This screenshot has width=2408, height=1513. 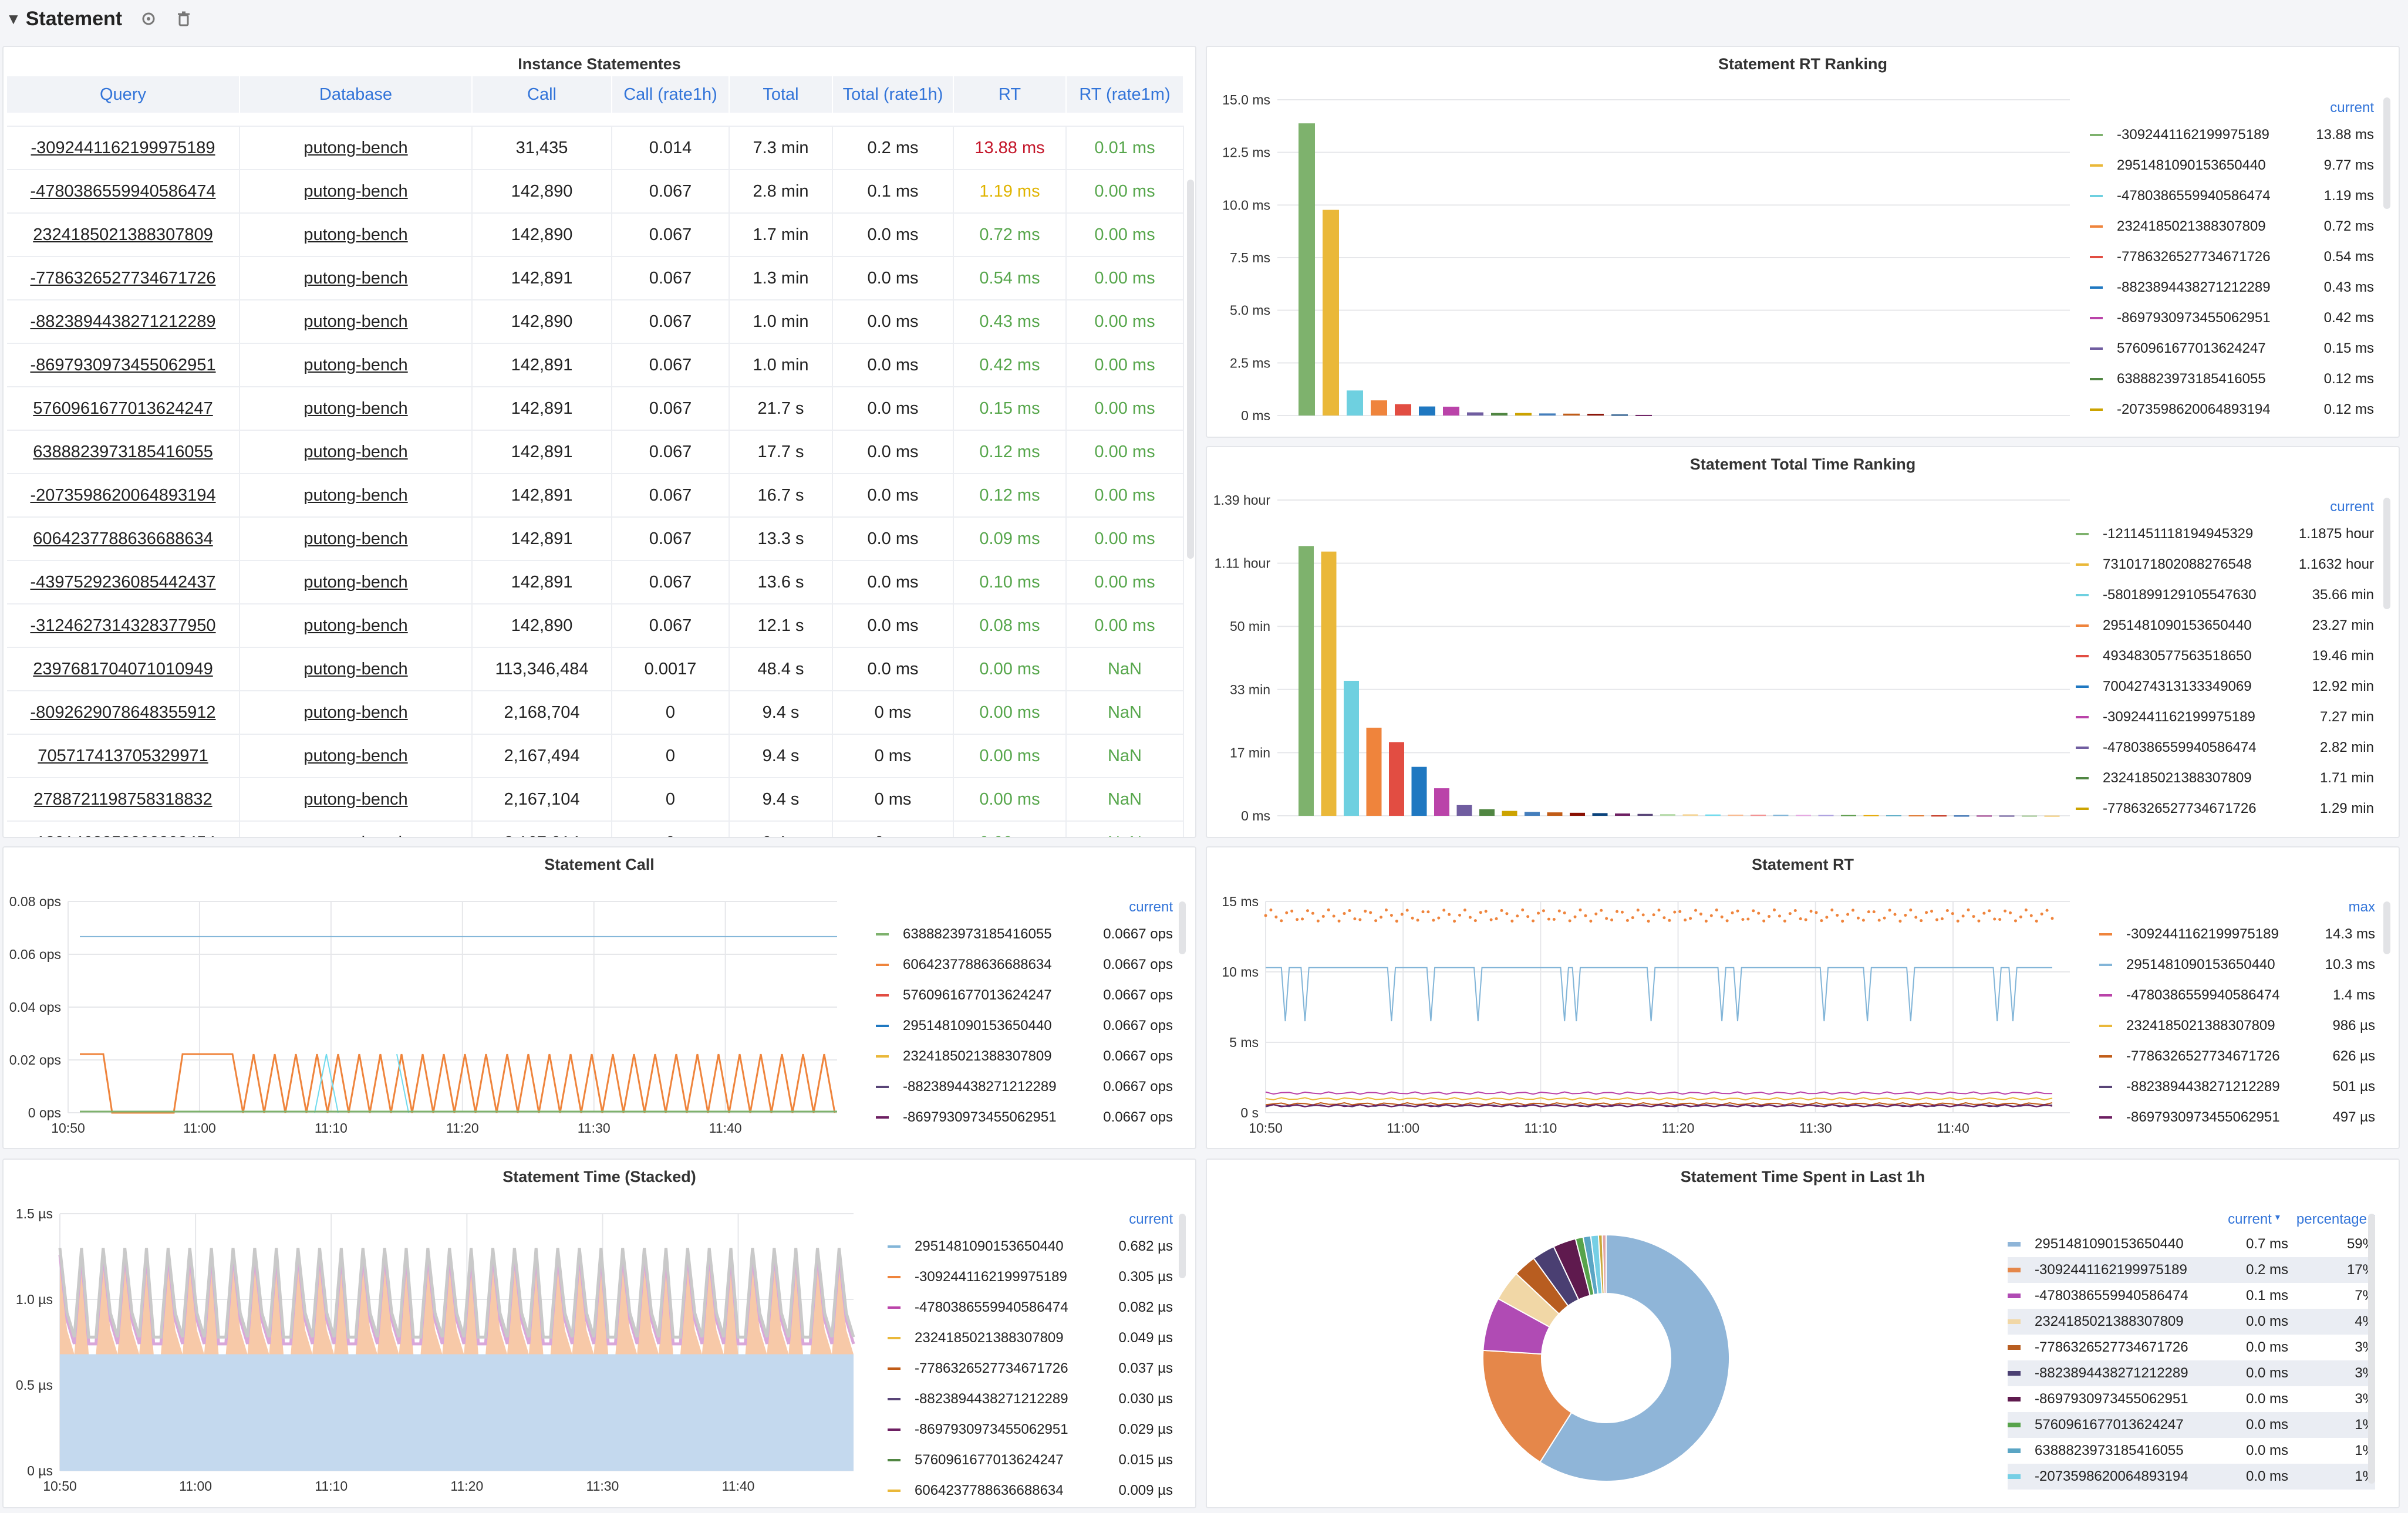 I want to click on legend-item: 2324185021388307809 0.72 ms, so click(x=2232, y=226).